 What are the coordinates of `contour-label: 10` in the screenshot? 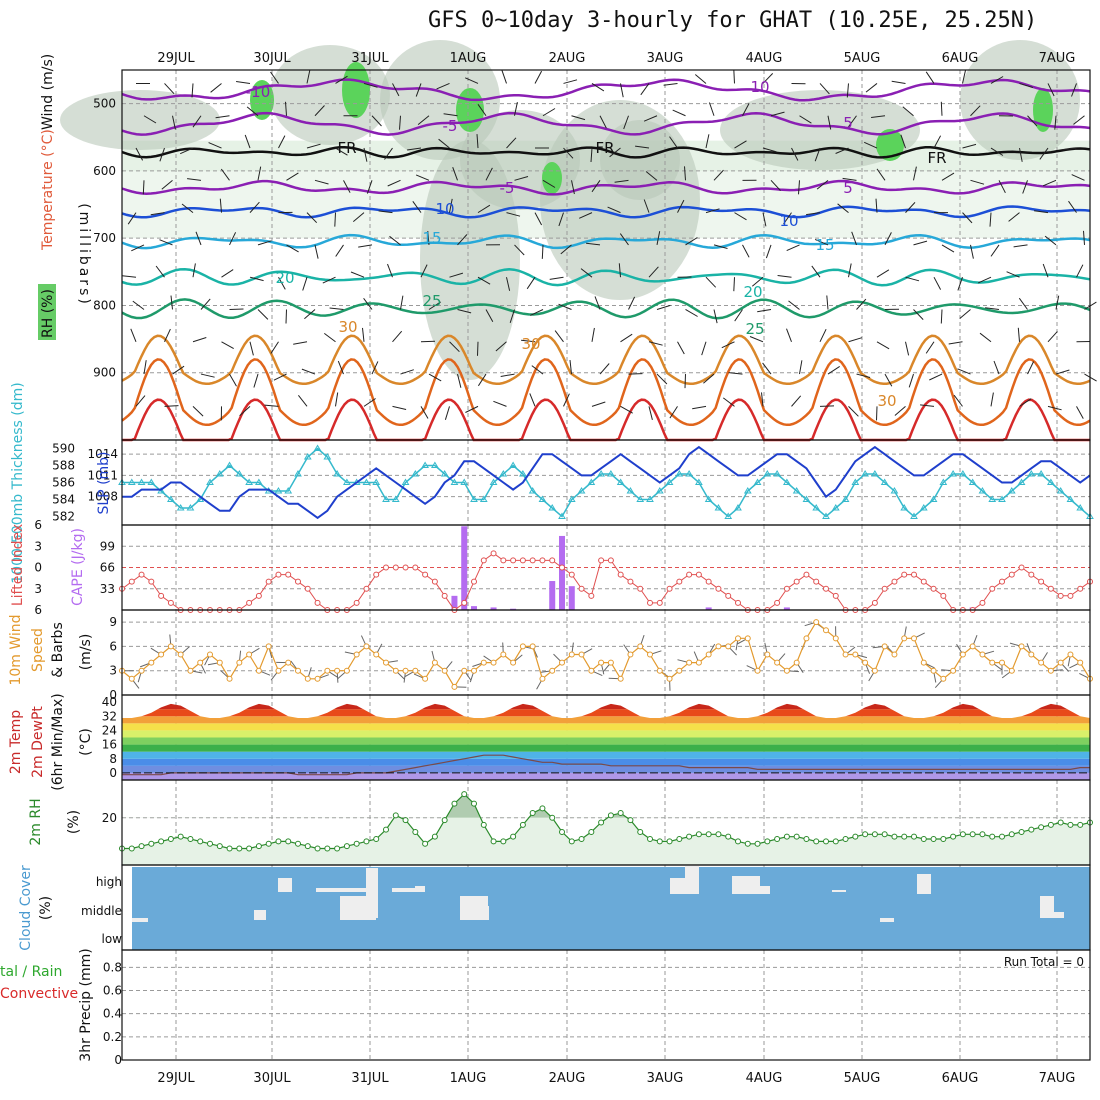 It's located at (759, 87).